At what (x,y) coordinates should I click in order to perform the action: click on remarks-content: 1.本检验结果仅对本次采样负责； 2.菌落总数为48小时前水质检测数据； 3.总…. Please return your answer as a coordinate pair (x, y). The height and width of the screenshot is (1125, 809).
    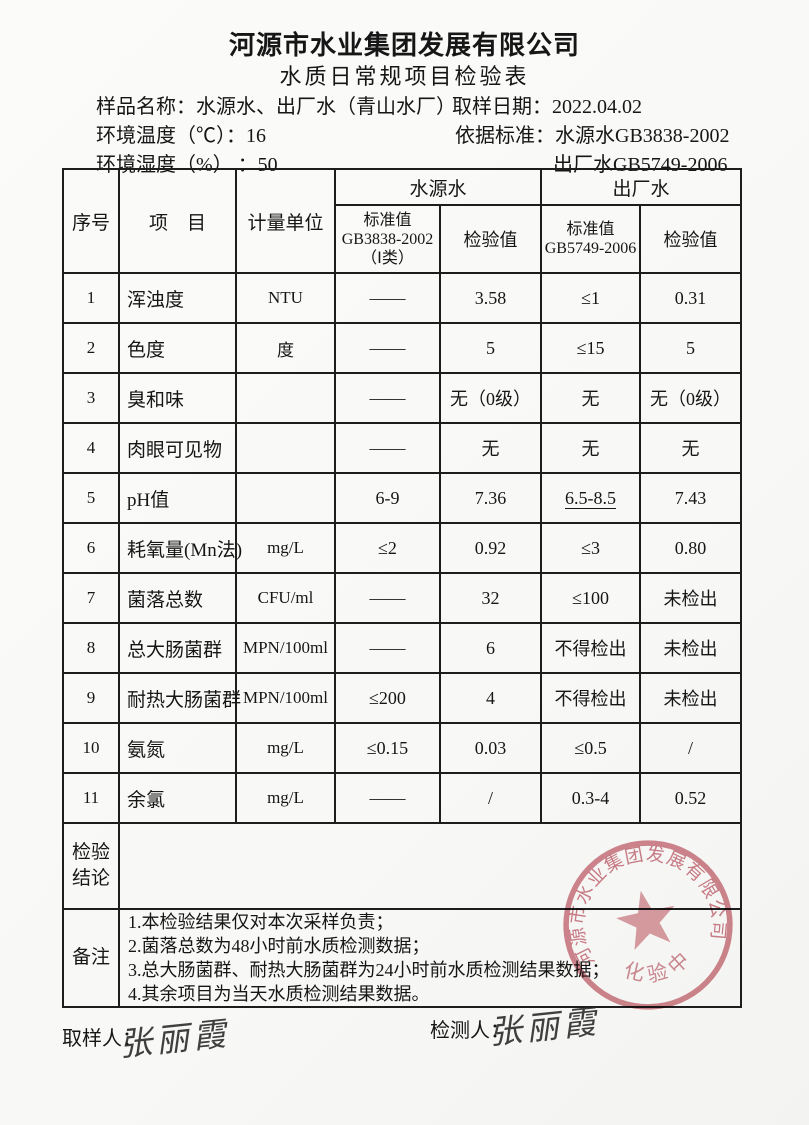
    Looking at the image, I should click on (430, 958).